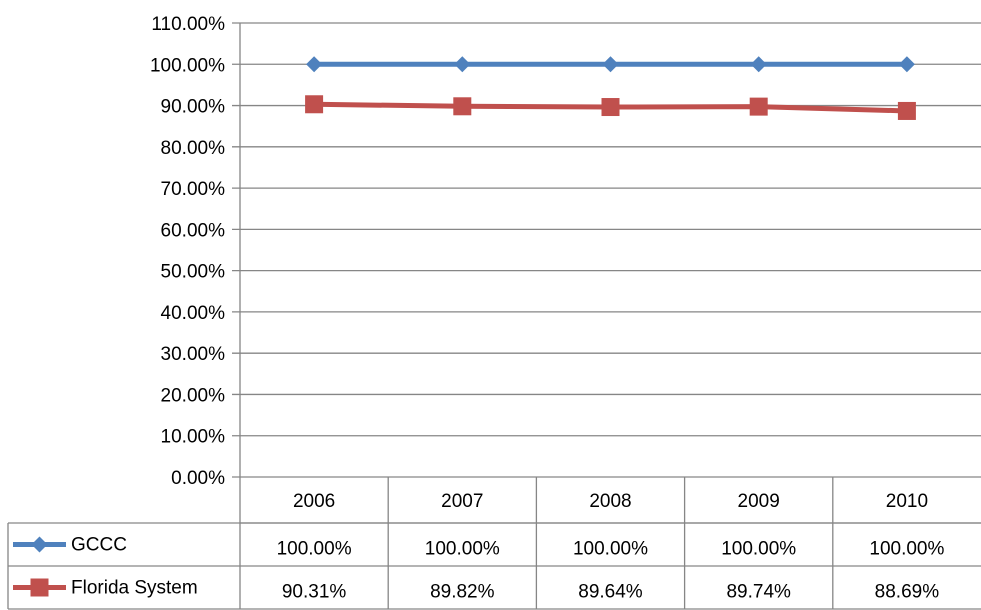  Describe the element at coordinates (193, 272) in the screenshot. I see `y-tick-label: 50.00%` at that location.